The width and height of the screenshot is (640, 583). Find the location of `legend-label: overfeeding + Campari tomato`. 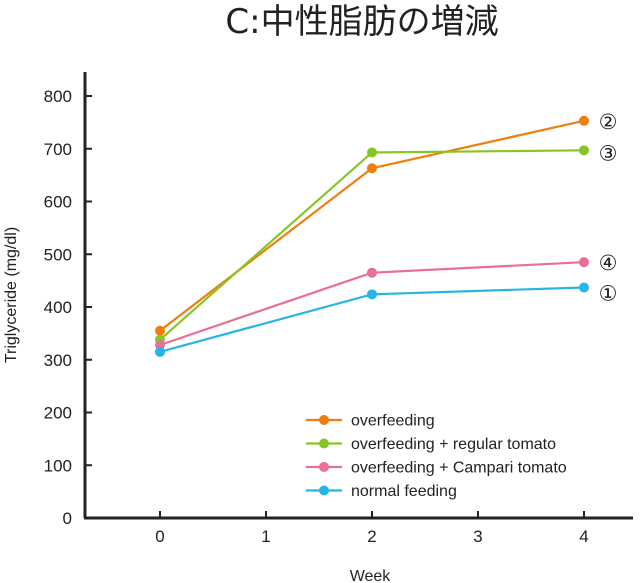

legend-label: overfeeding + Campari tomato is located at coordinates (459, 468).